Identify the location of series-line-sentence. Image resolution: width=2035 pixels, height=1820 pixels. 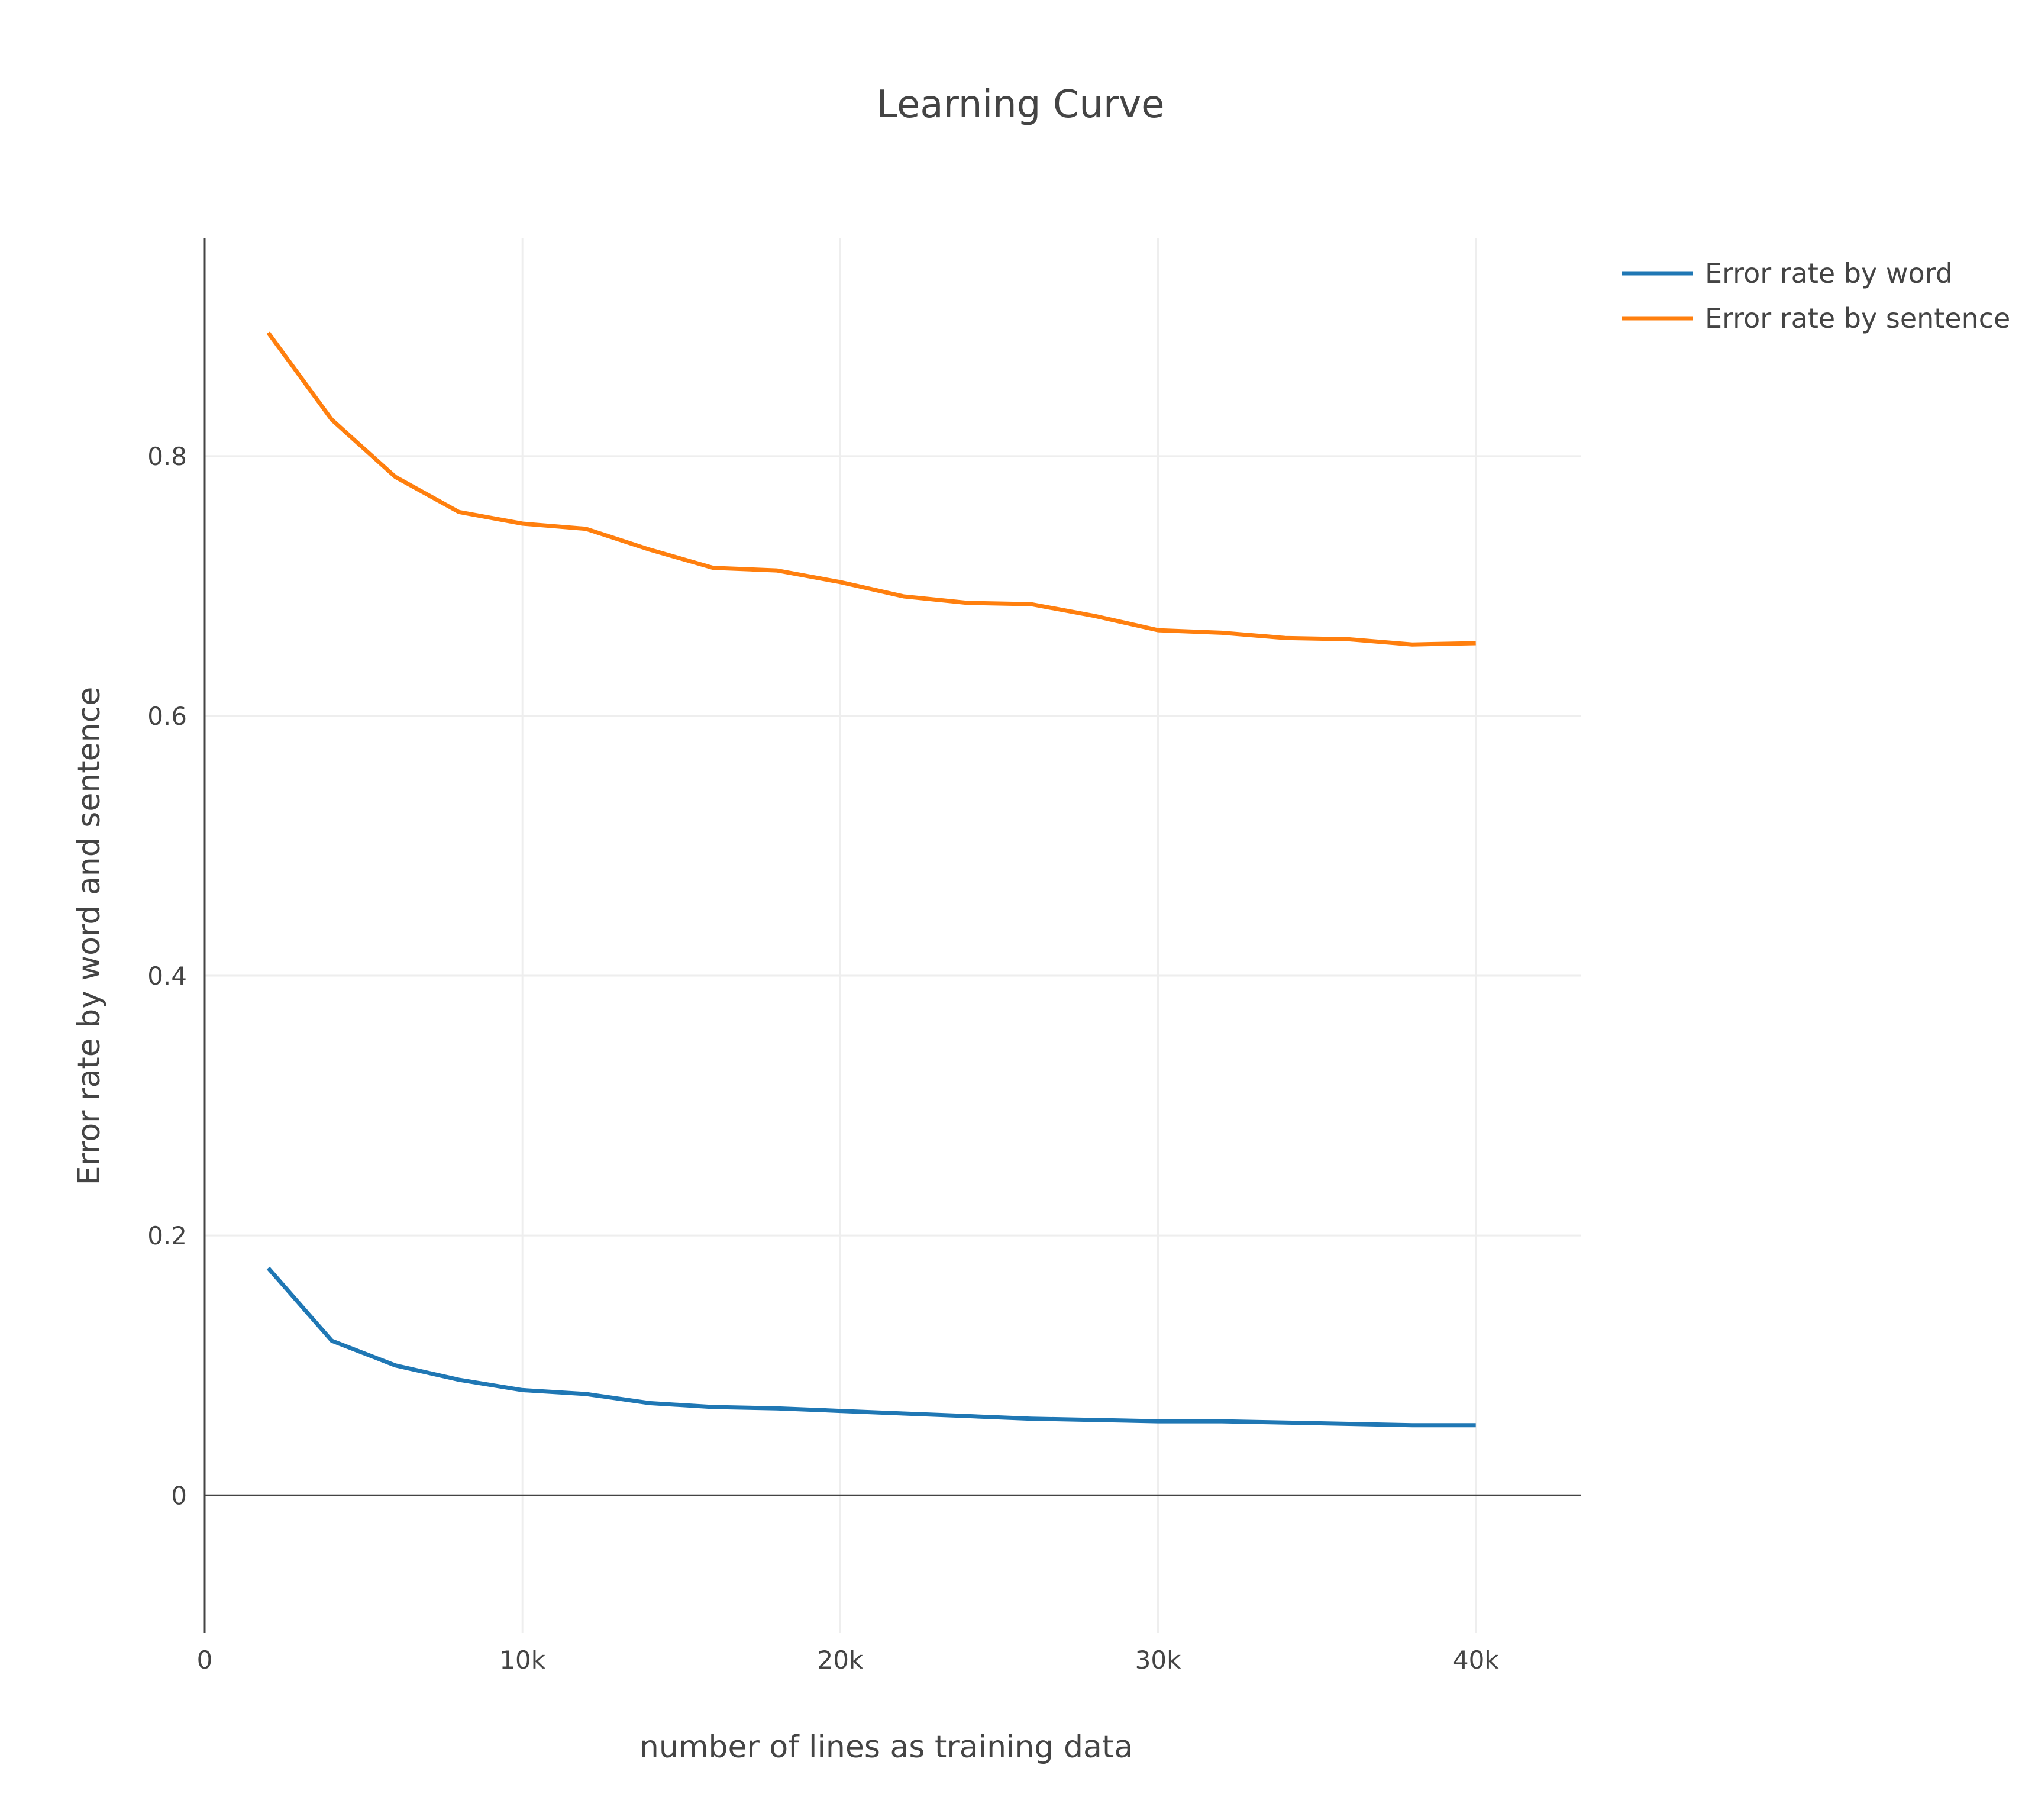
(871, 489).